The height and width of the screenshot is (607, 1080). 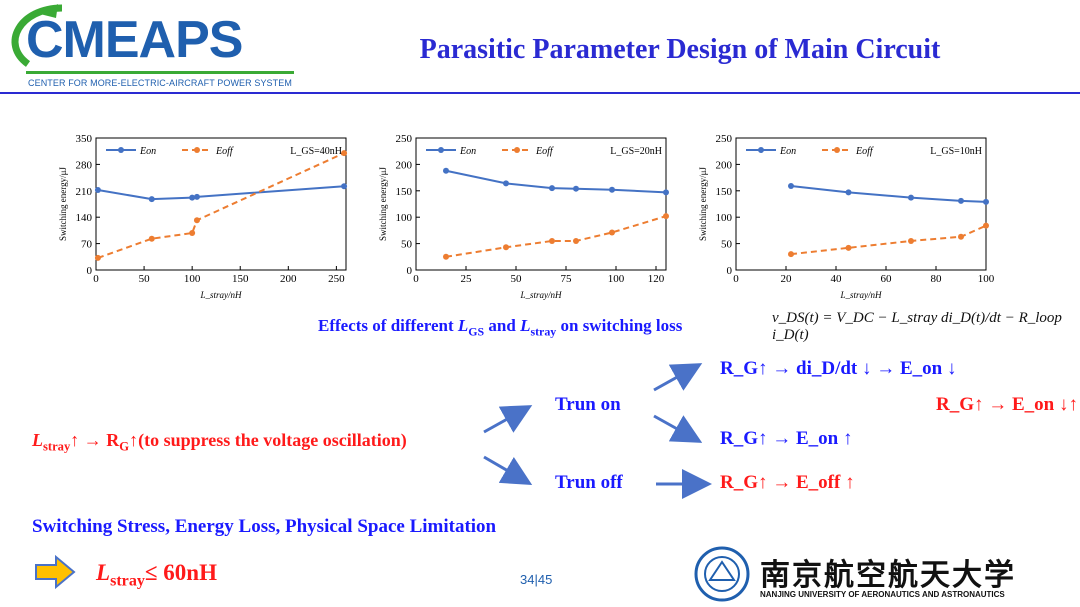 What do you see at coordinates (87, 245) in the screenshot?
I see `y-tick-label: 70` at bounding box center [87, 245].